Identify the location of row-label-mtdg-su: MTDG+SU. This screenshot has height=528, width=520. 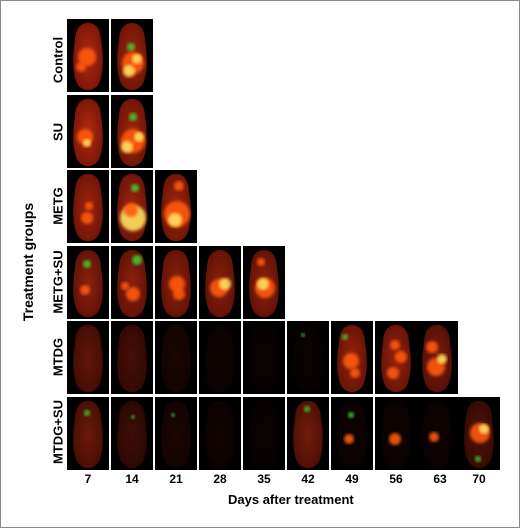
(58, 432).